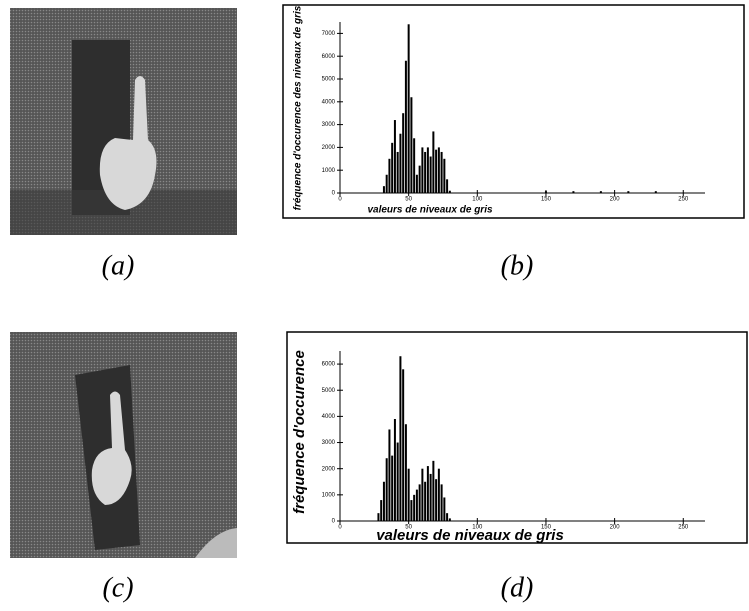 The width and height of the screenshot is (749, 611). I want to click on caption: (b), so click(517, 265).